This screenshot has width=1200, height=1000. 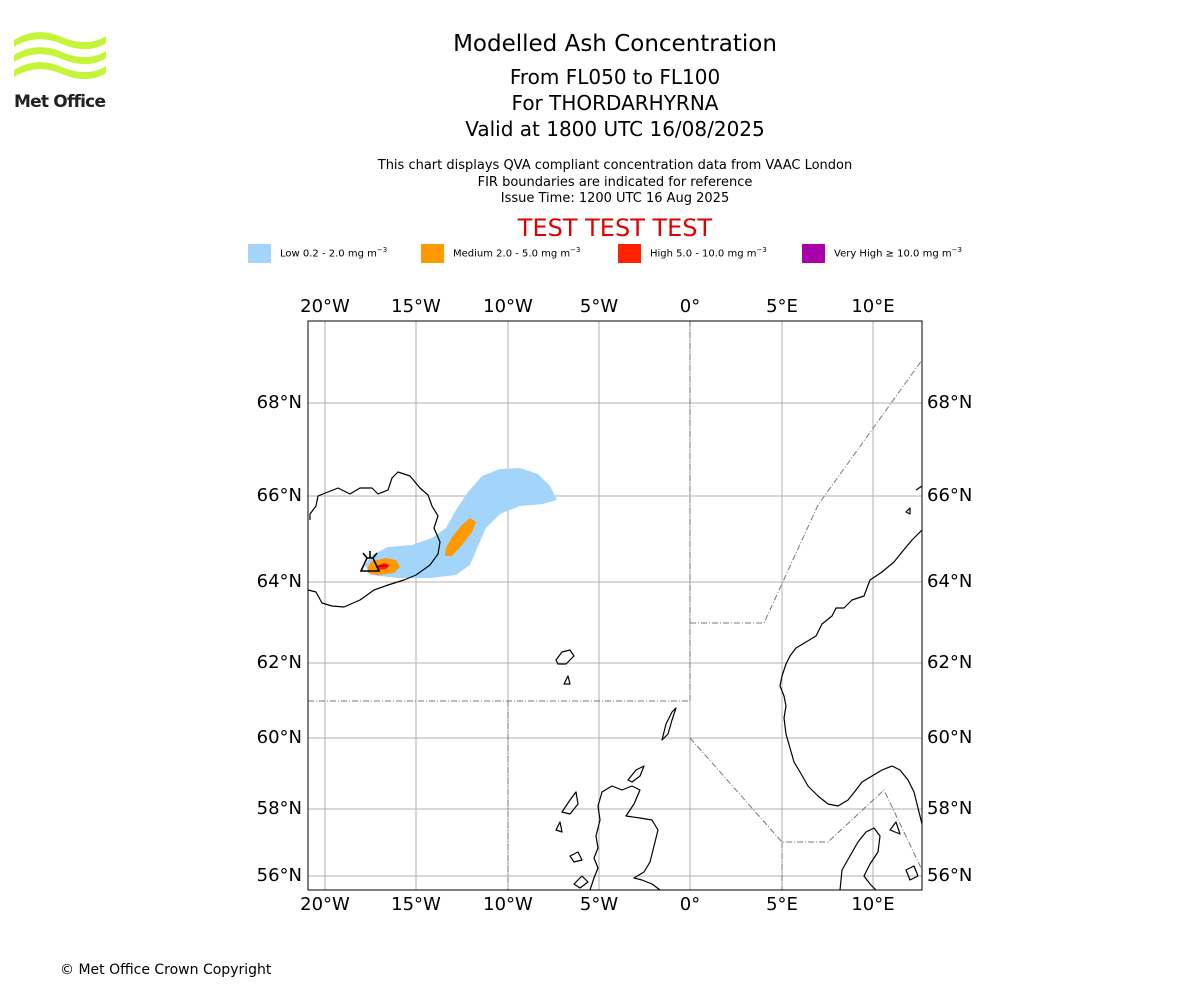 I want to click on scottish-island, so click(x=581, y=882).